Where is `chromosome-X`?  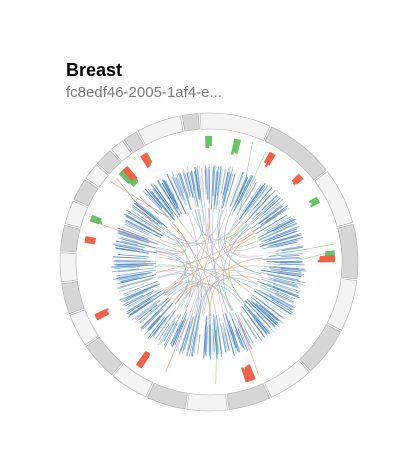
chromosome-X is located at coordinates (160, 130).